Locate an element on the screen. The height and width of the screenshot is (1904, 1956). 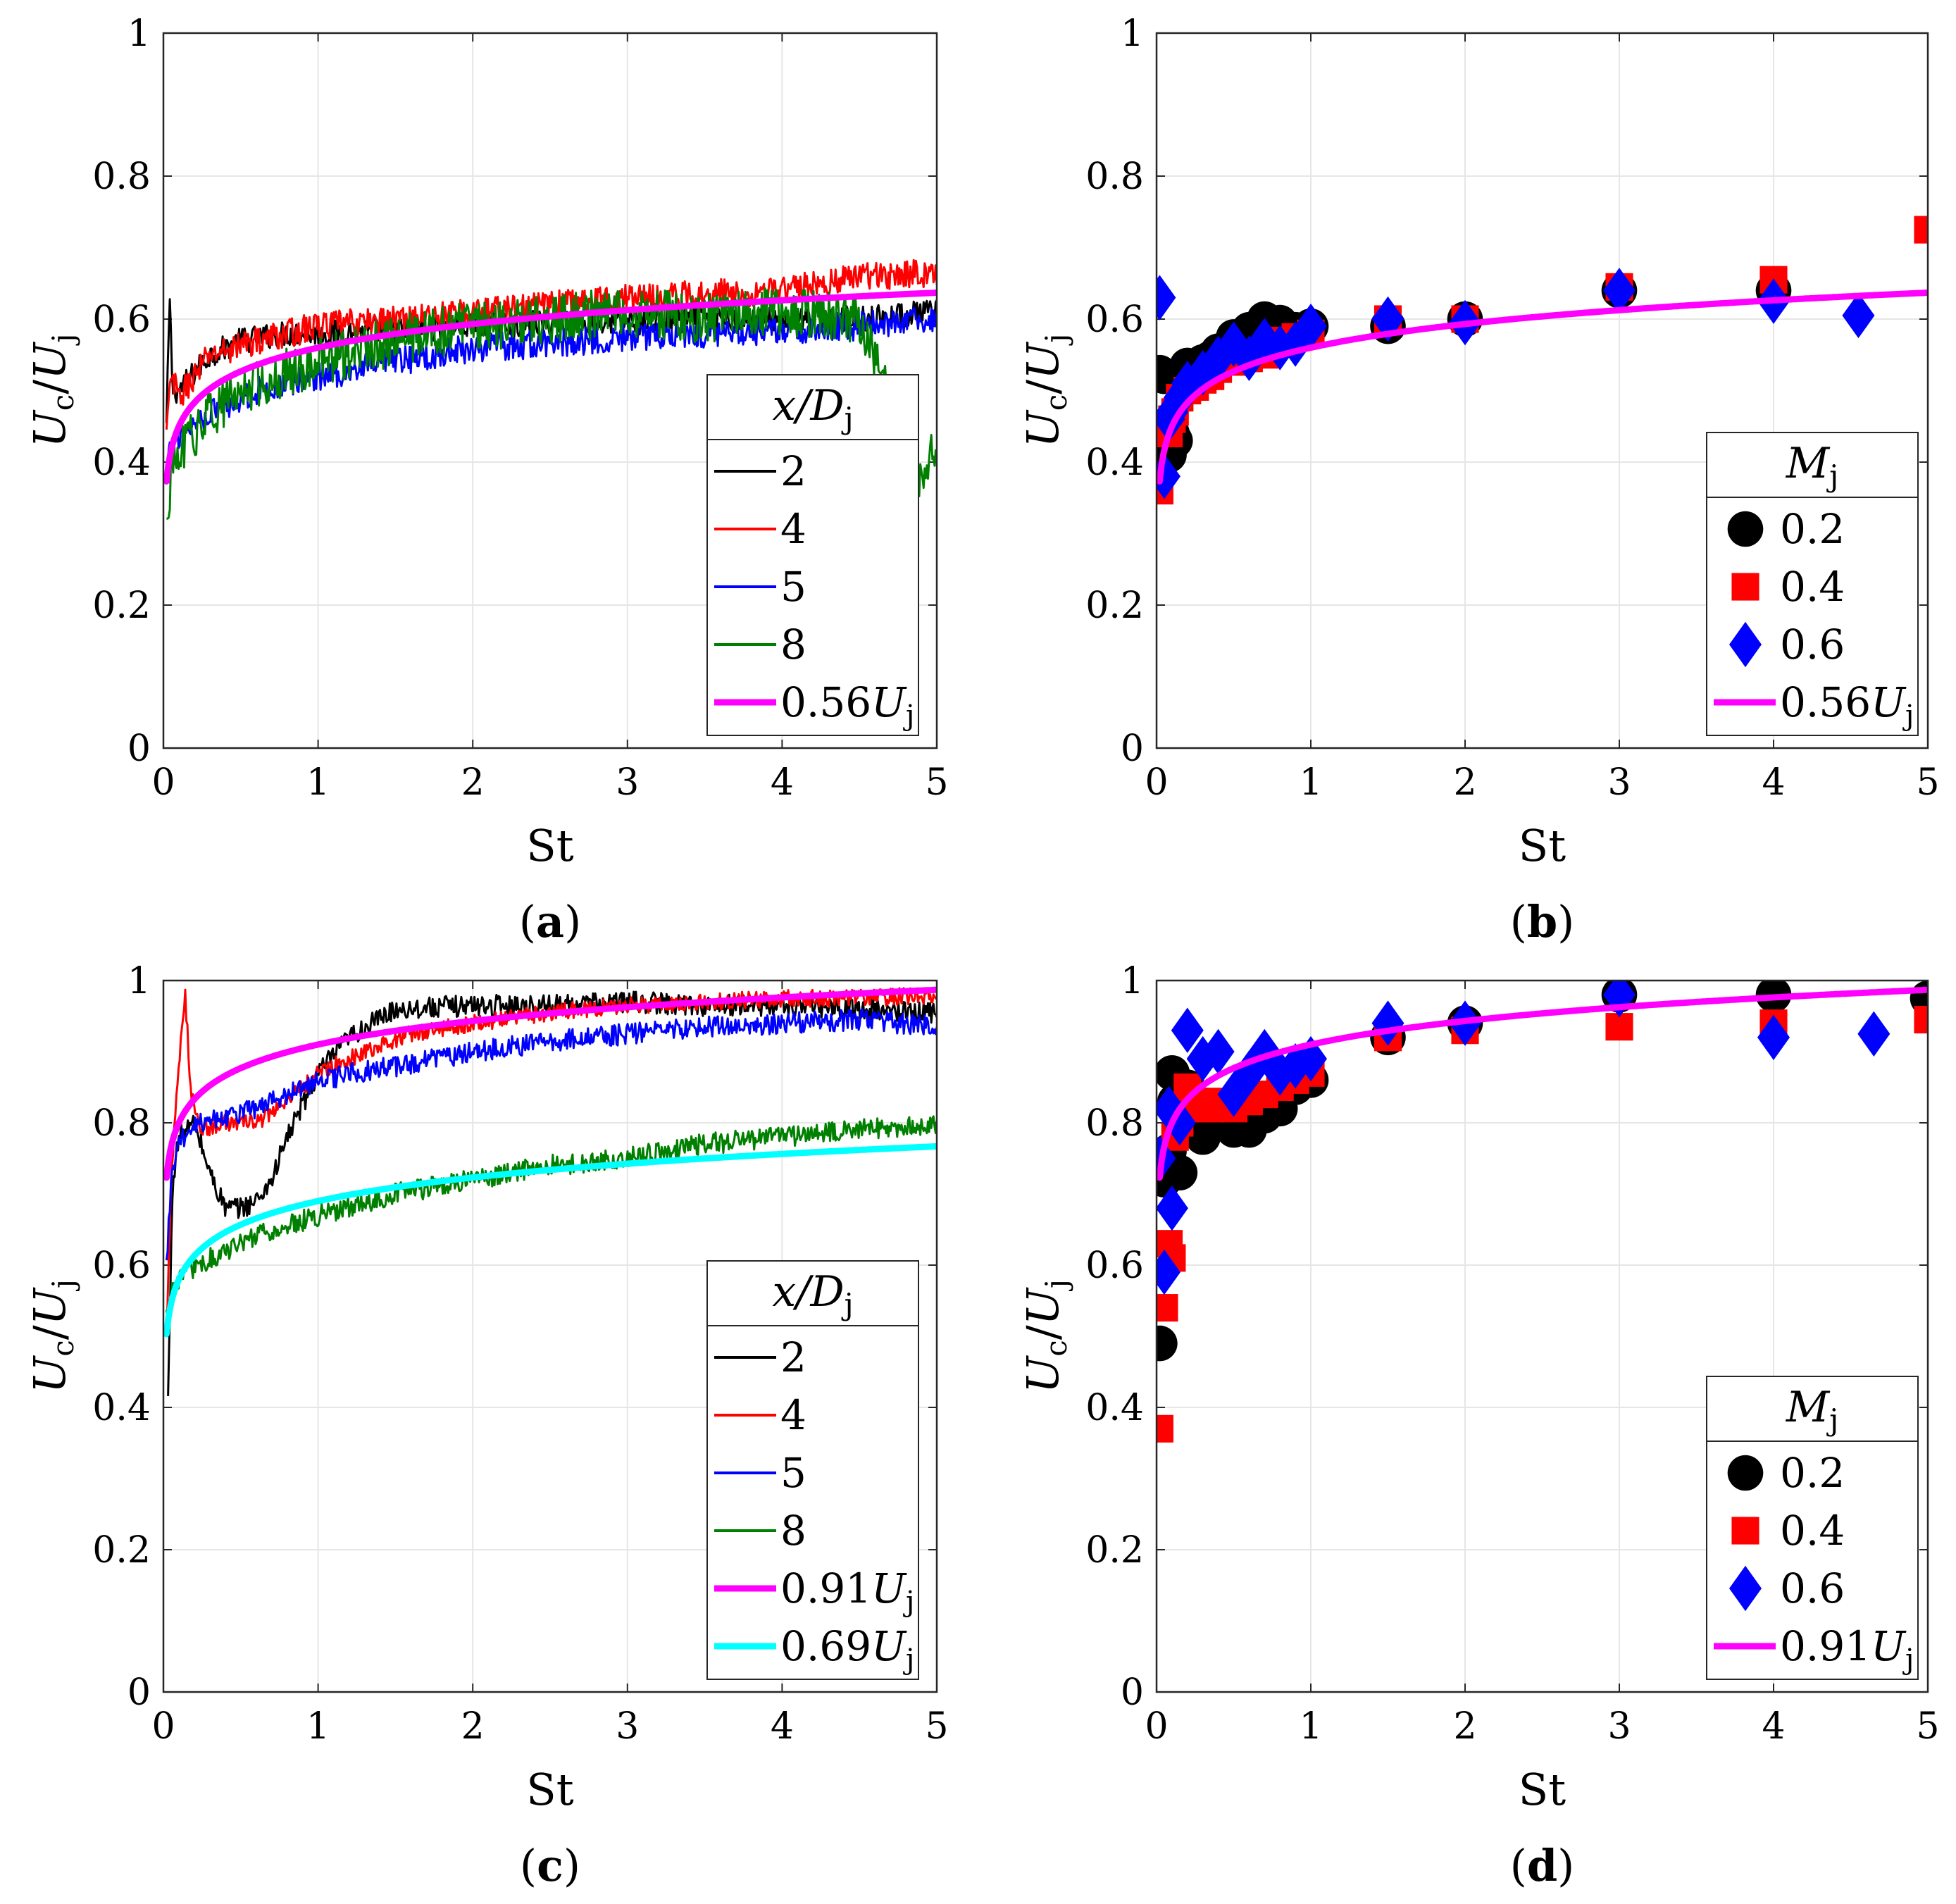
panel-label: (a) is located at coordinates (550, 921).